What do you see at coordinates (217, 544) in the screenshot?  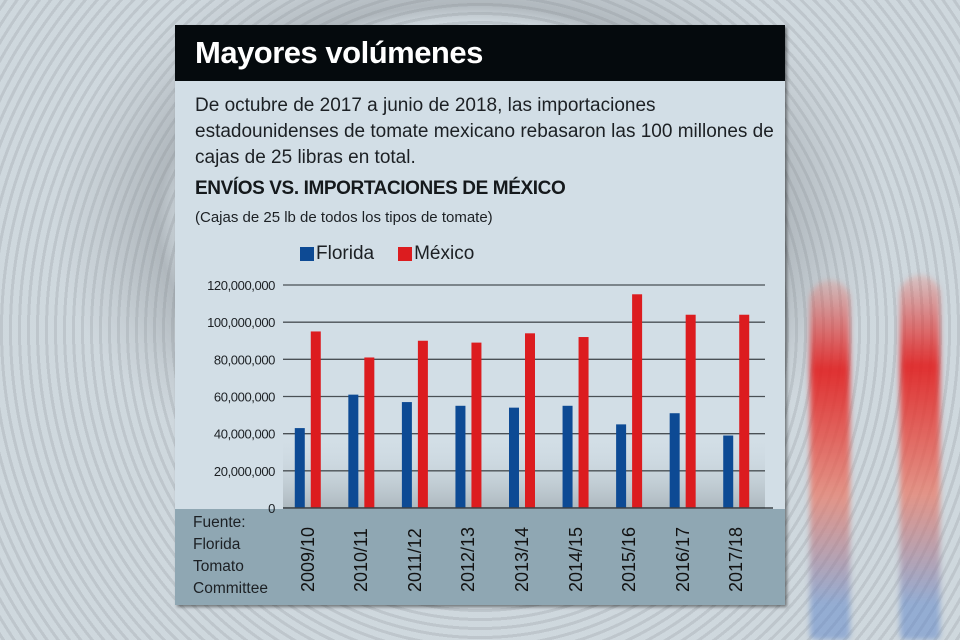 I see `source-line: Florida` at bounding box center [217, 544].